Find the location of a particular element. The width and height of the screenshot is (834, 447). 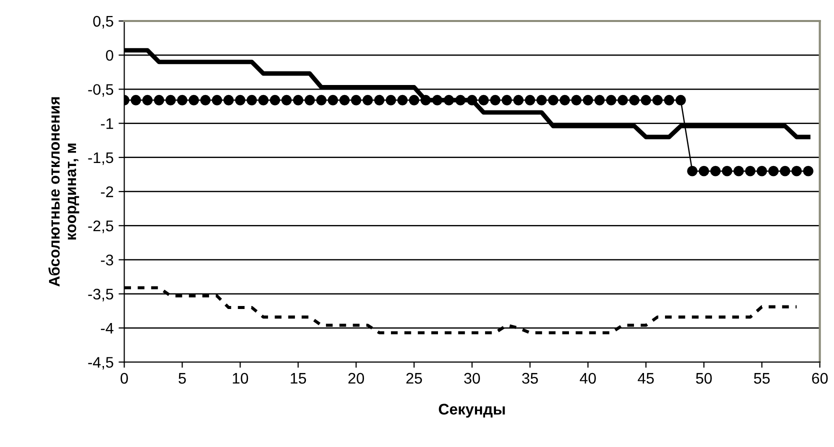

x-tick-label: 50 is located at coordinates (704, 378).